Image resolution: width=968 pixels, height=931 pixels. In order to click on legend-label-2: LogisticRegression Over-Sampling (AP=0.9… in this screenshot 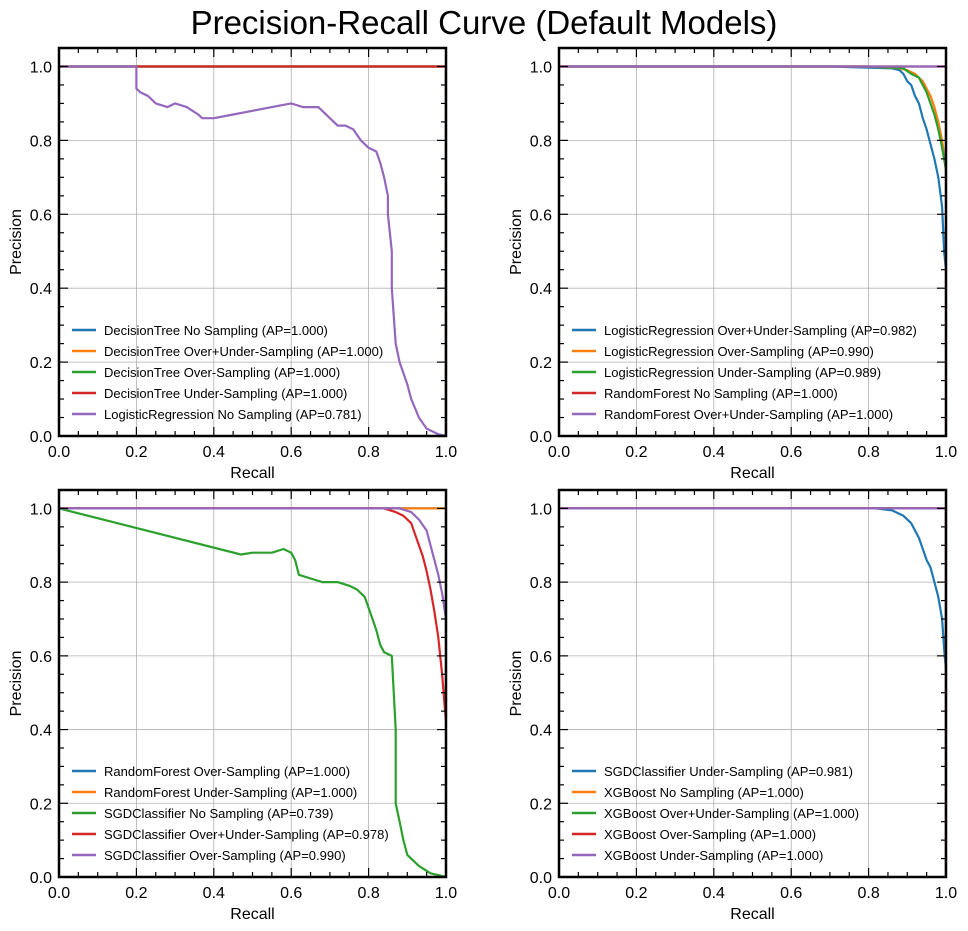, I will do `click(739, 351)`.